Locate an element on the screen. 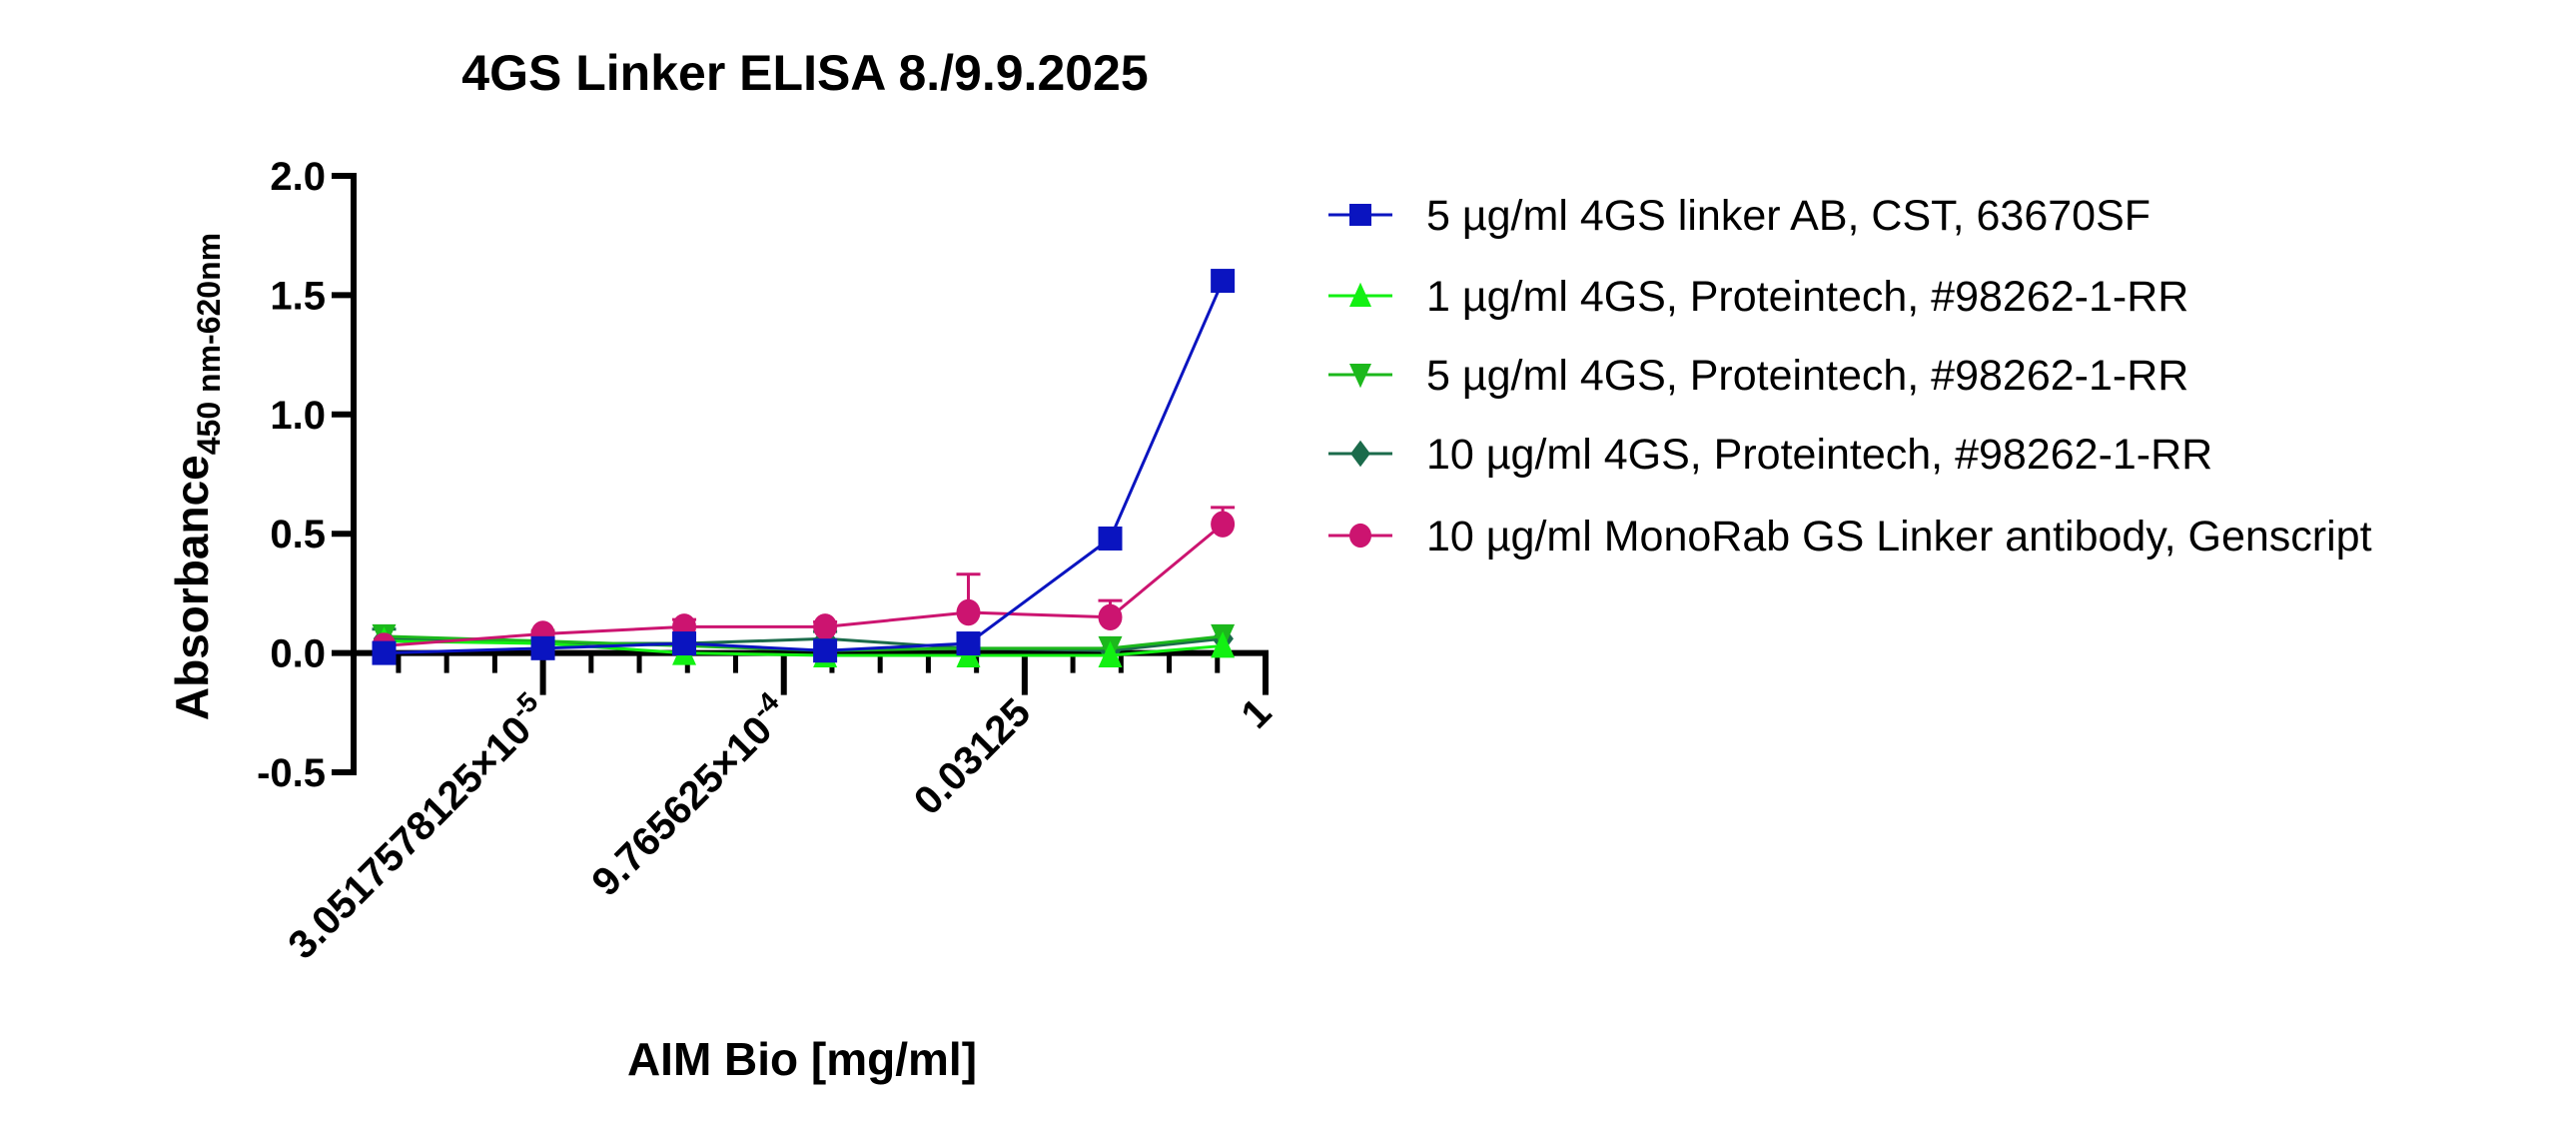 The width and height of the screenshot is (2576, 1131). x-tick-label: 3.0517578125×10-5 is located at coordinates (417, 827).